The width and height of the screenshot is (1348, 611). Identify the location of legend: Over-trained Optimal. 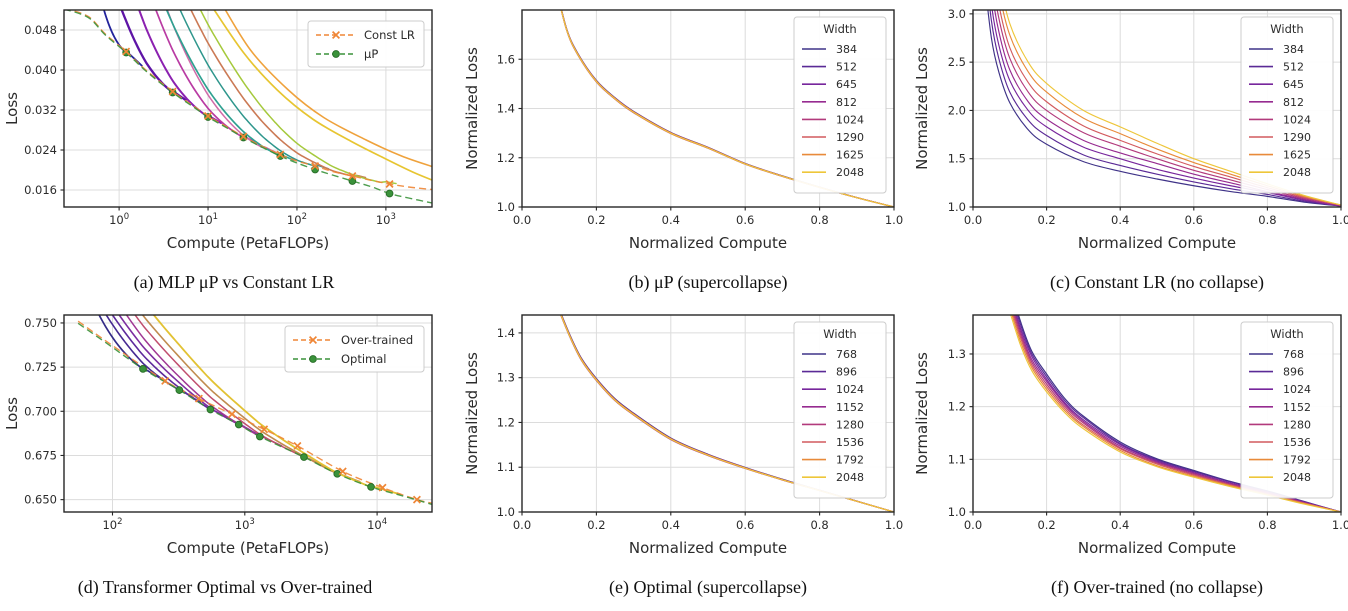
(354, 349).